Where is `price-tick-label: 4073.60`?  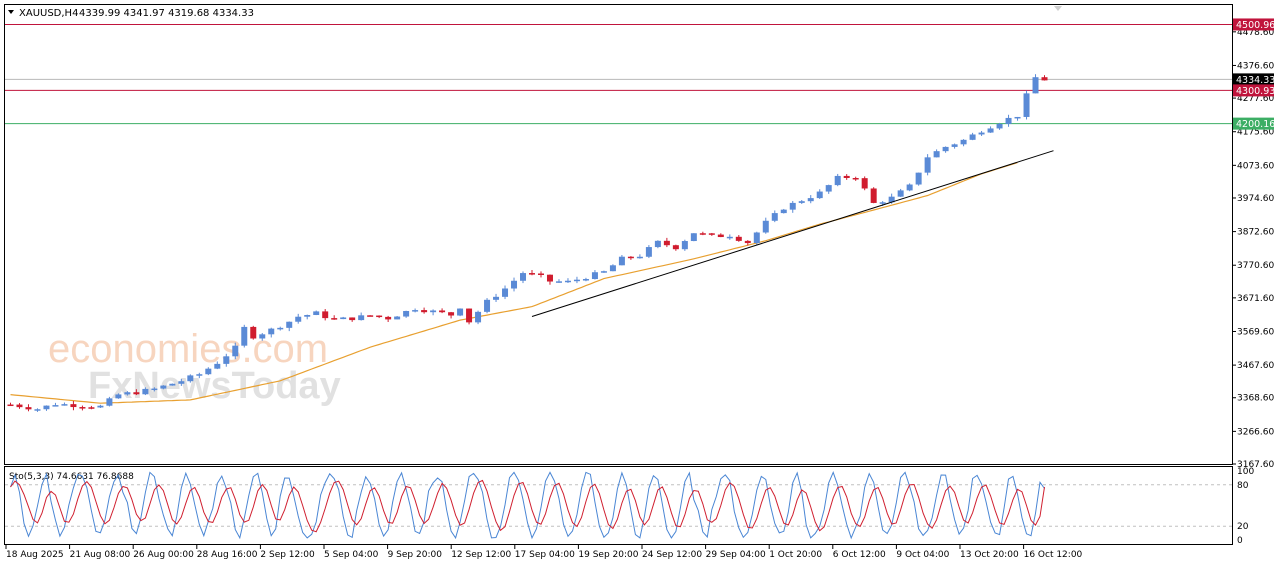 price-tick-label: 4073.60 is located at coordinates (1255, 166).